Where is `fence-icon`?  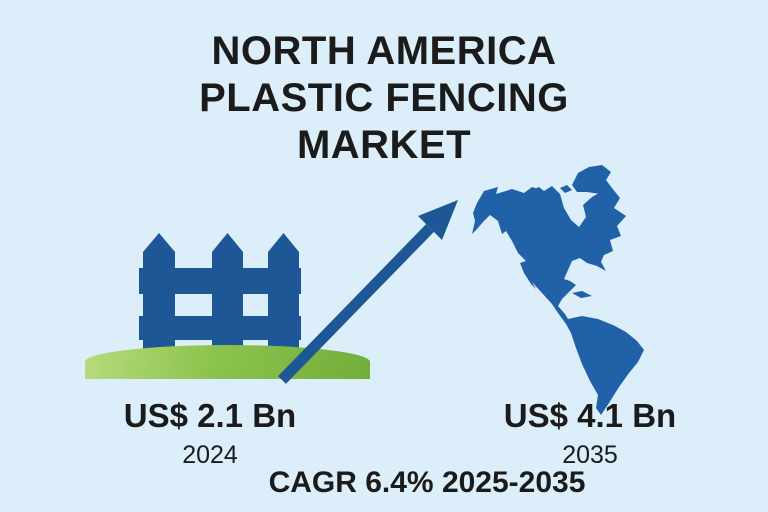 fence-icon is located at coordinates (220, 305).